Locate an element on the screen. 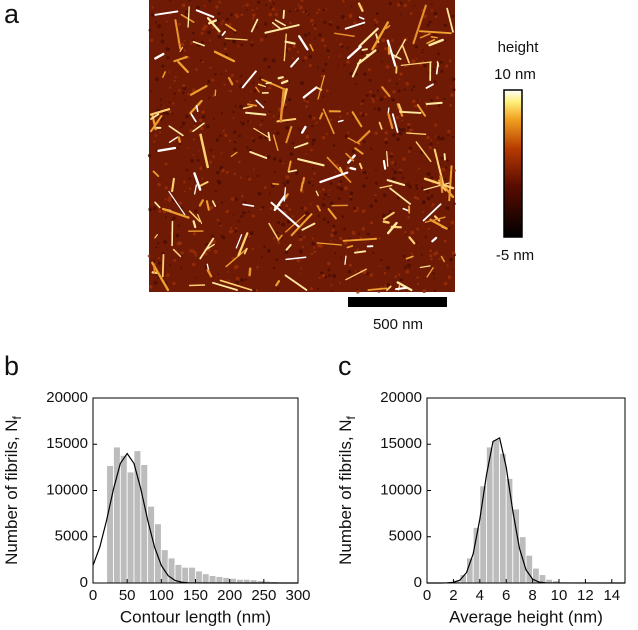  x-tick-label: 8 is located at coordinates (532, 595).